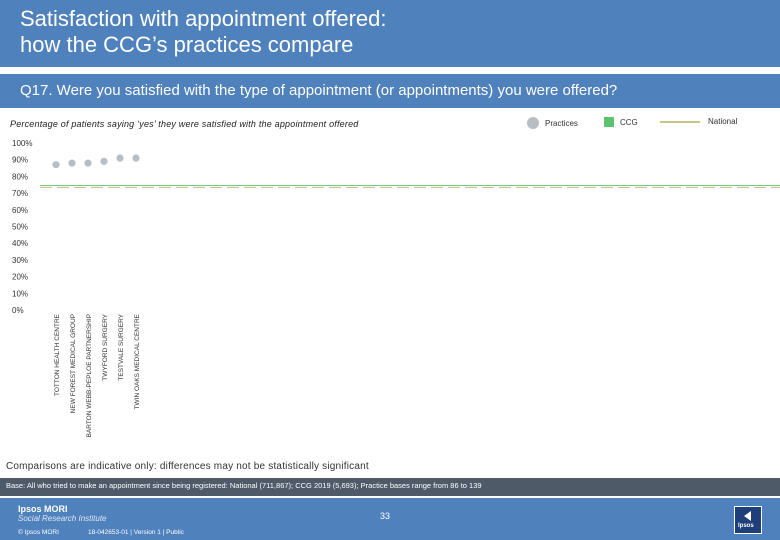 The image size is (780, 540). Describe the element at coordinates (561, 123) in the screenshot. I see `legend-label-practices: Practices` at that location.